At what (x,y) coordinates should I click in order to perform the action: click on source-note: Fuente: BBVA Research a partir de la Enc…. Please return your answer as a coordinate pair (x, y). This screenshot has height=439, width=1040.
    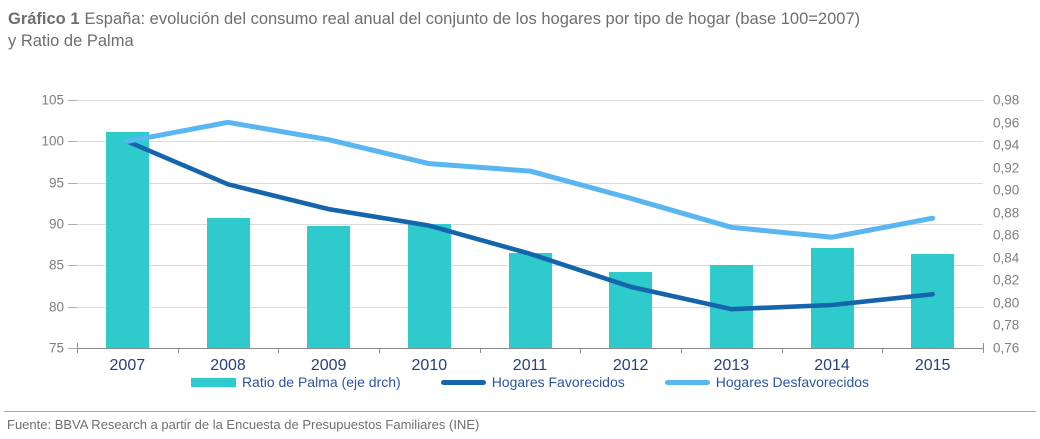
    Looking at the image, I should click on (243, 424).